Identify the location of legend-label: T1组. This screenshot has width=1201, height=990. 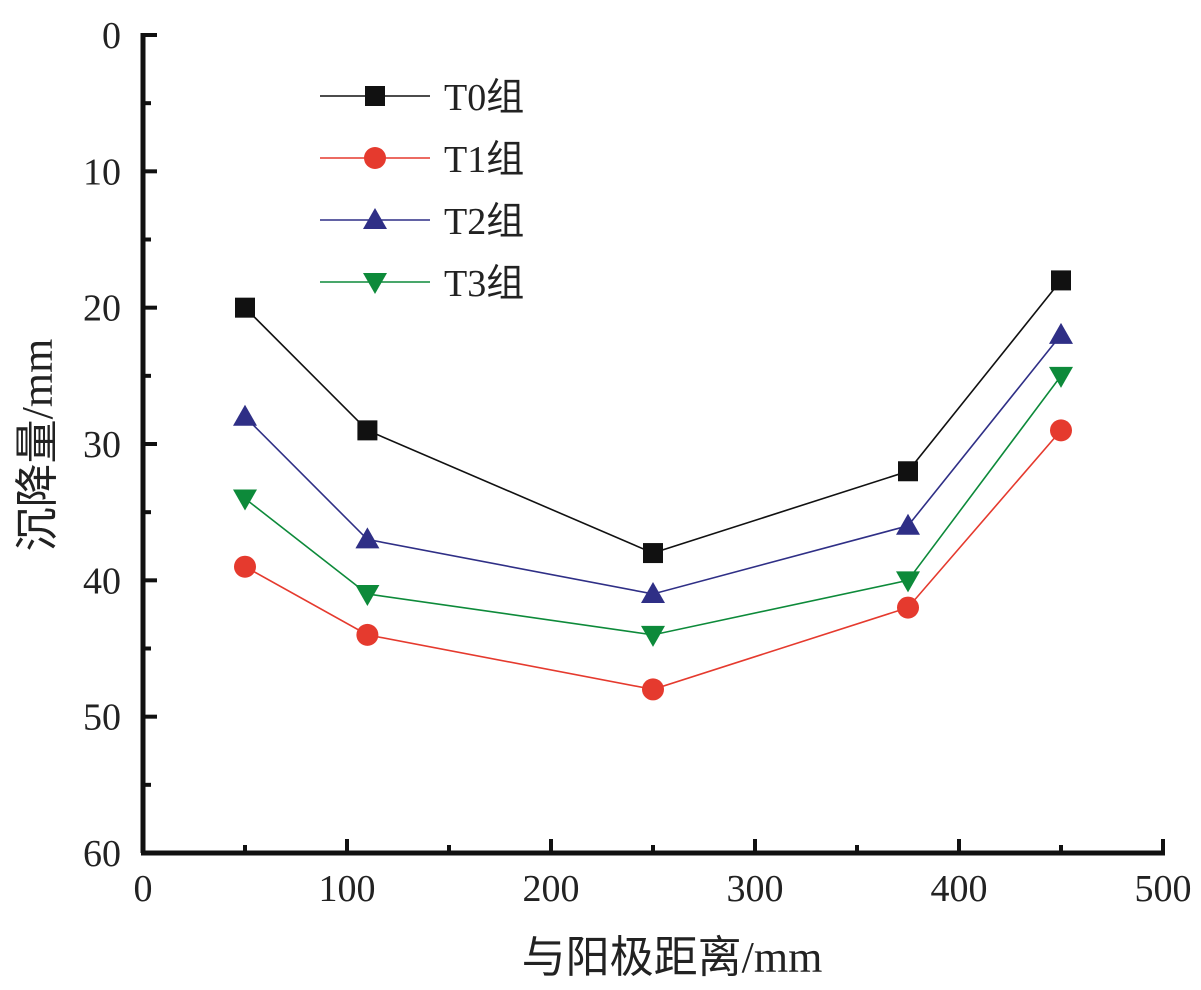
(484, 160).